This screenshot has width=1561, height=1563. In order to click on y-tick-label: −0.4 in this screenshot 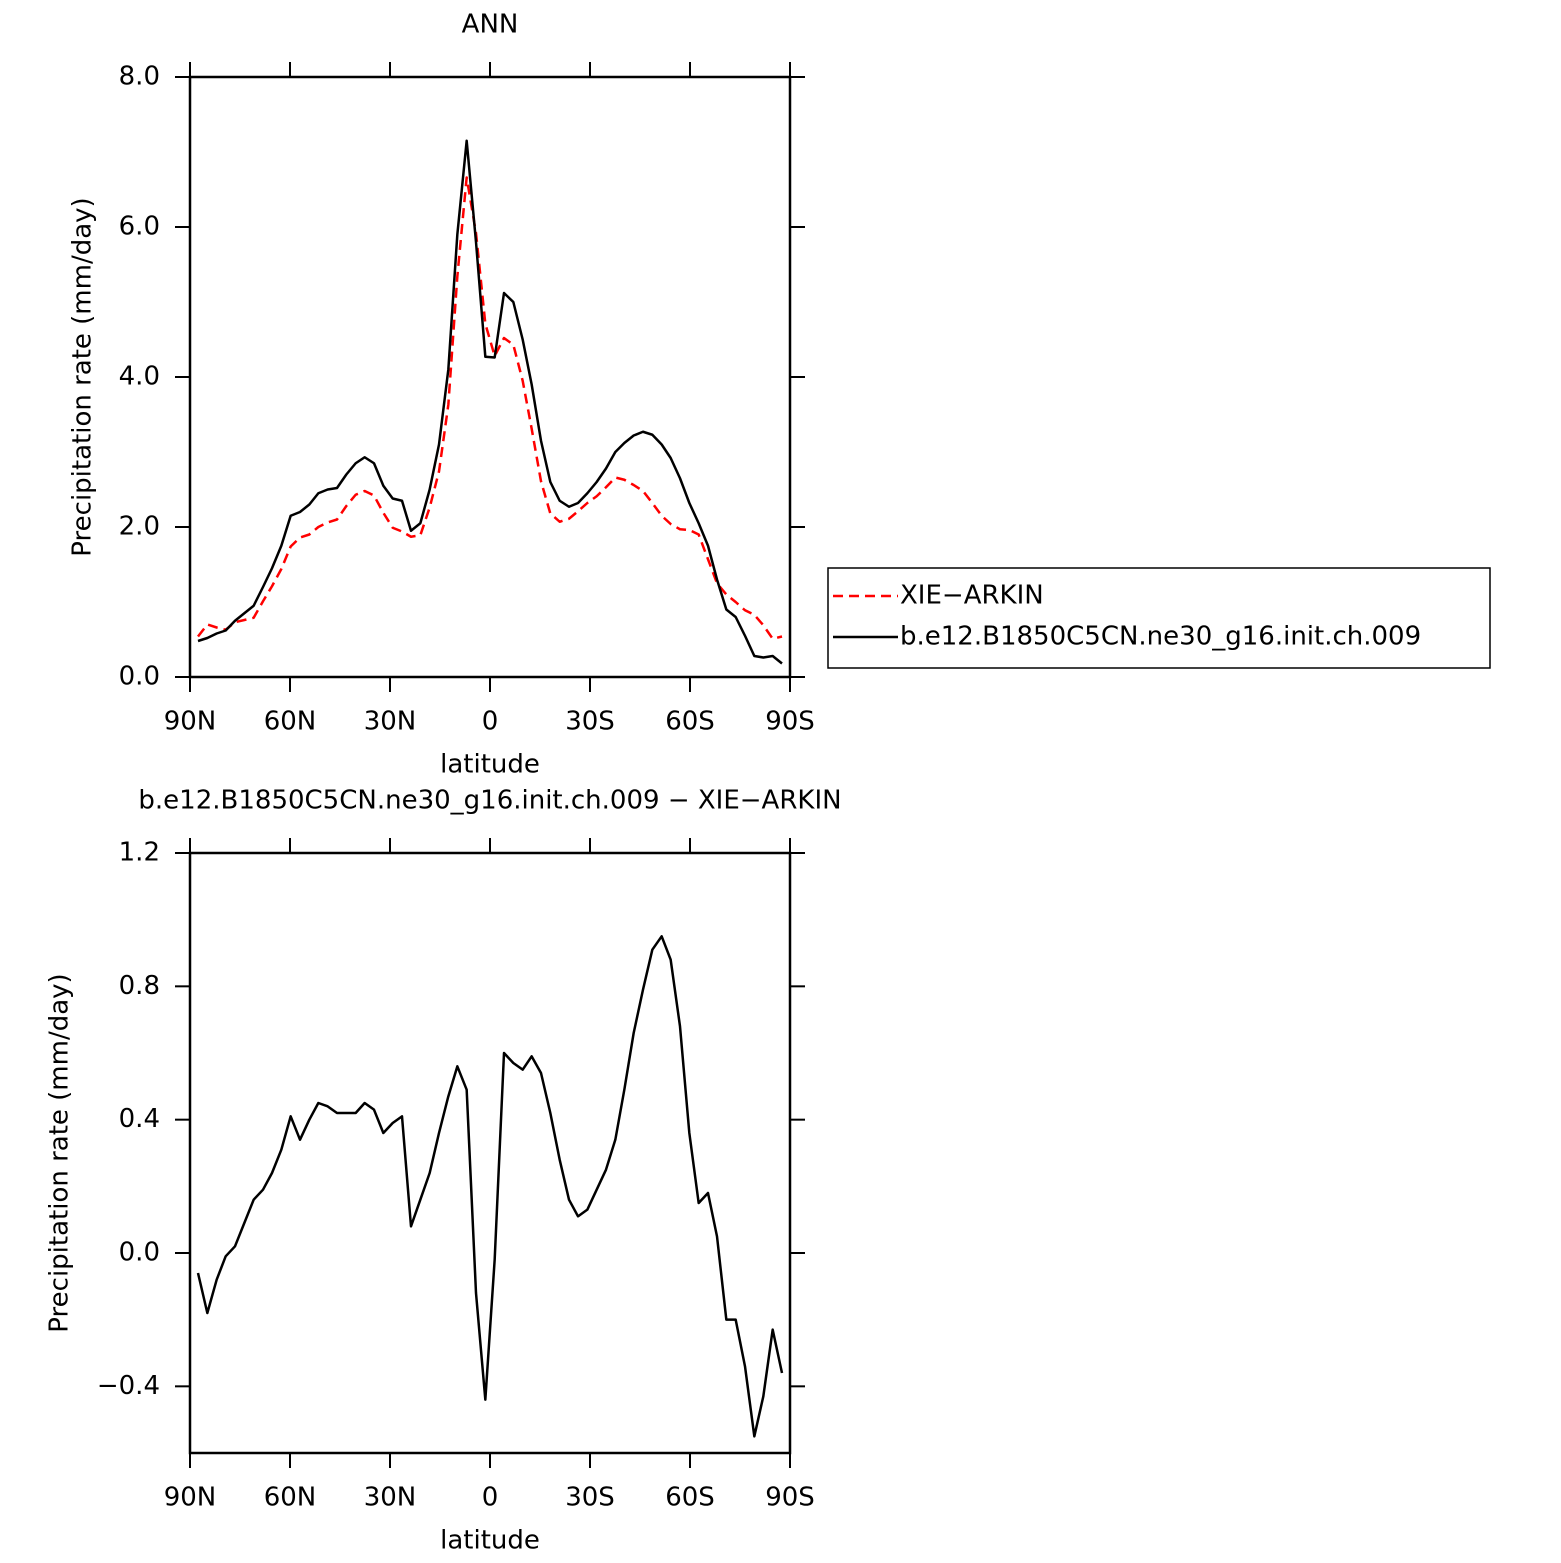, I will do `click(128, 1386)`.